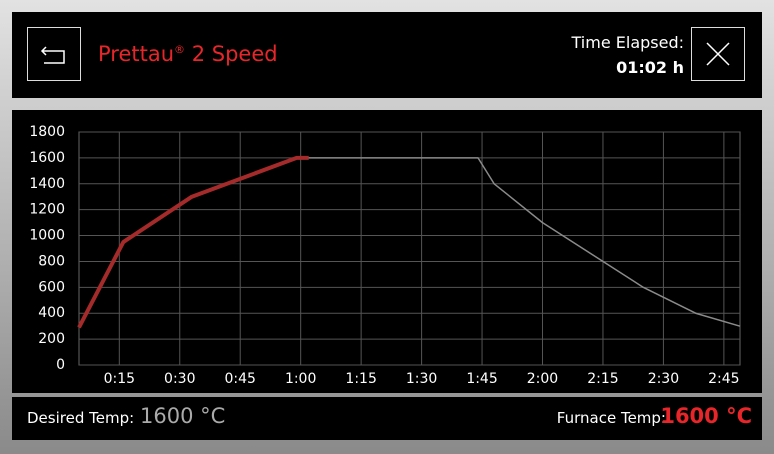 This screenshot has width=774, height=454. I want to click on desired-label: Desired Temp:, so click(81, 418).